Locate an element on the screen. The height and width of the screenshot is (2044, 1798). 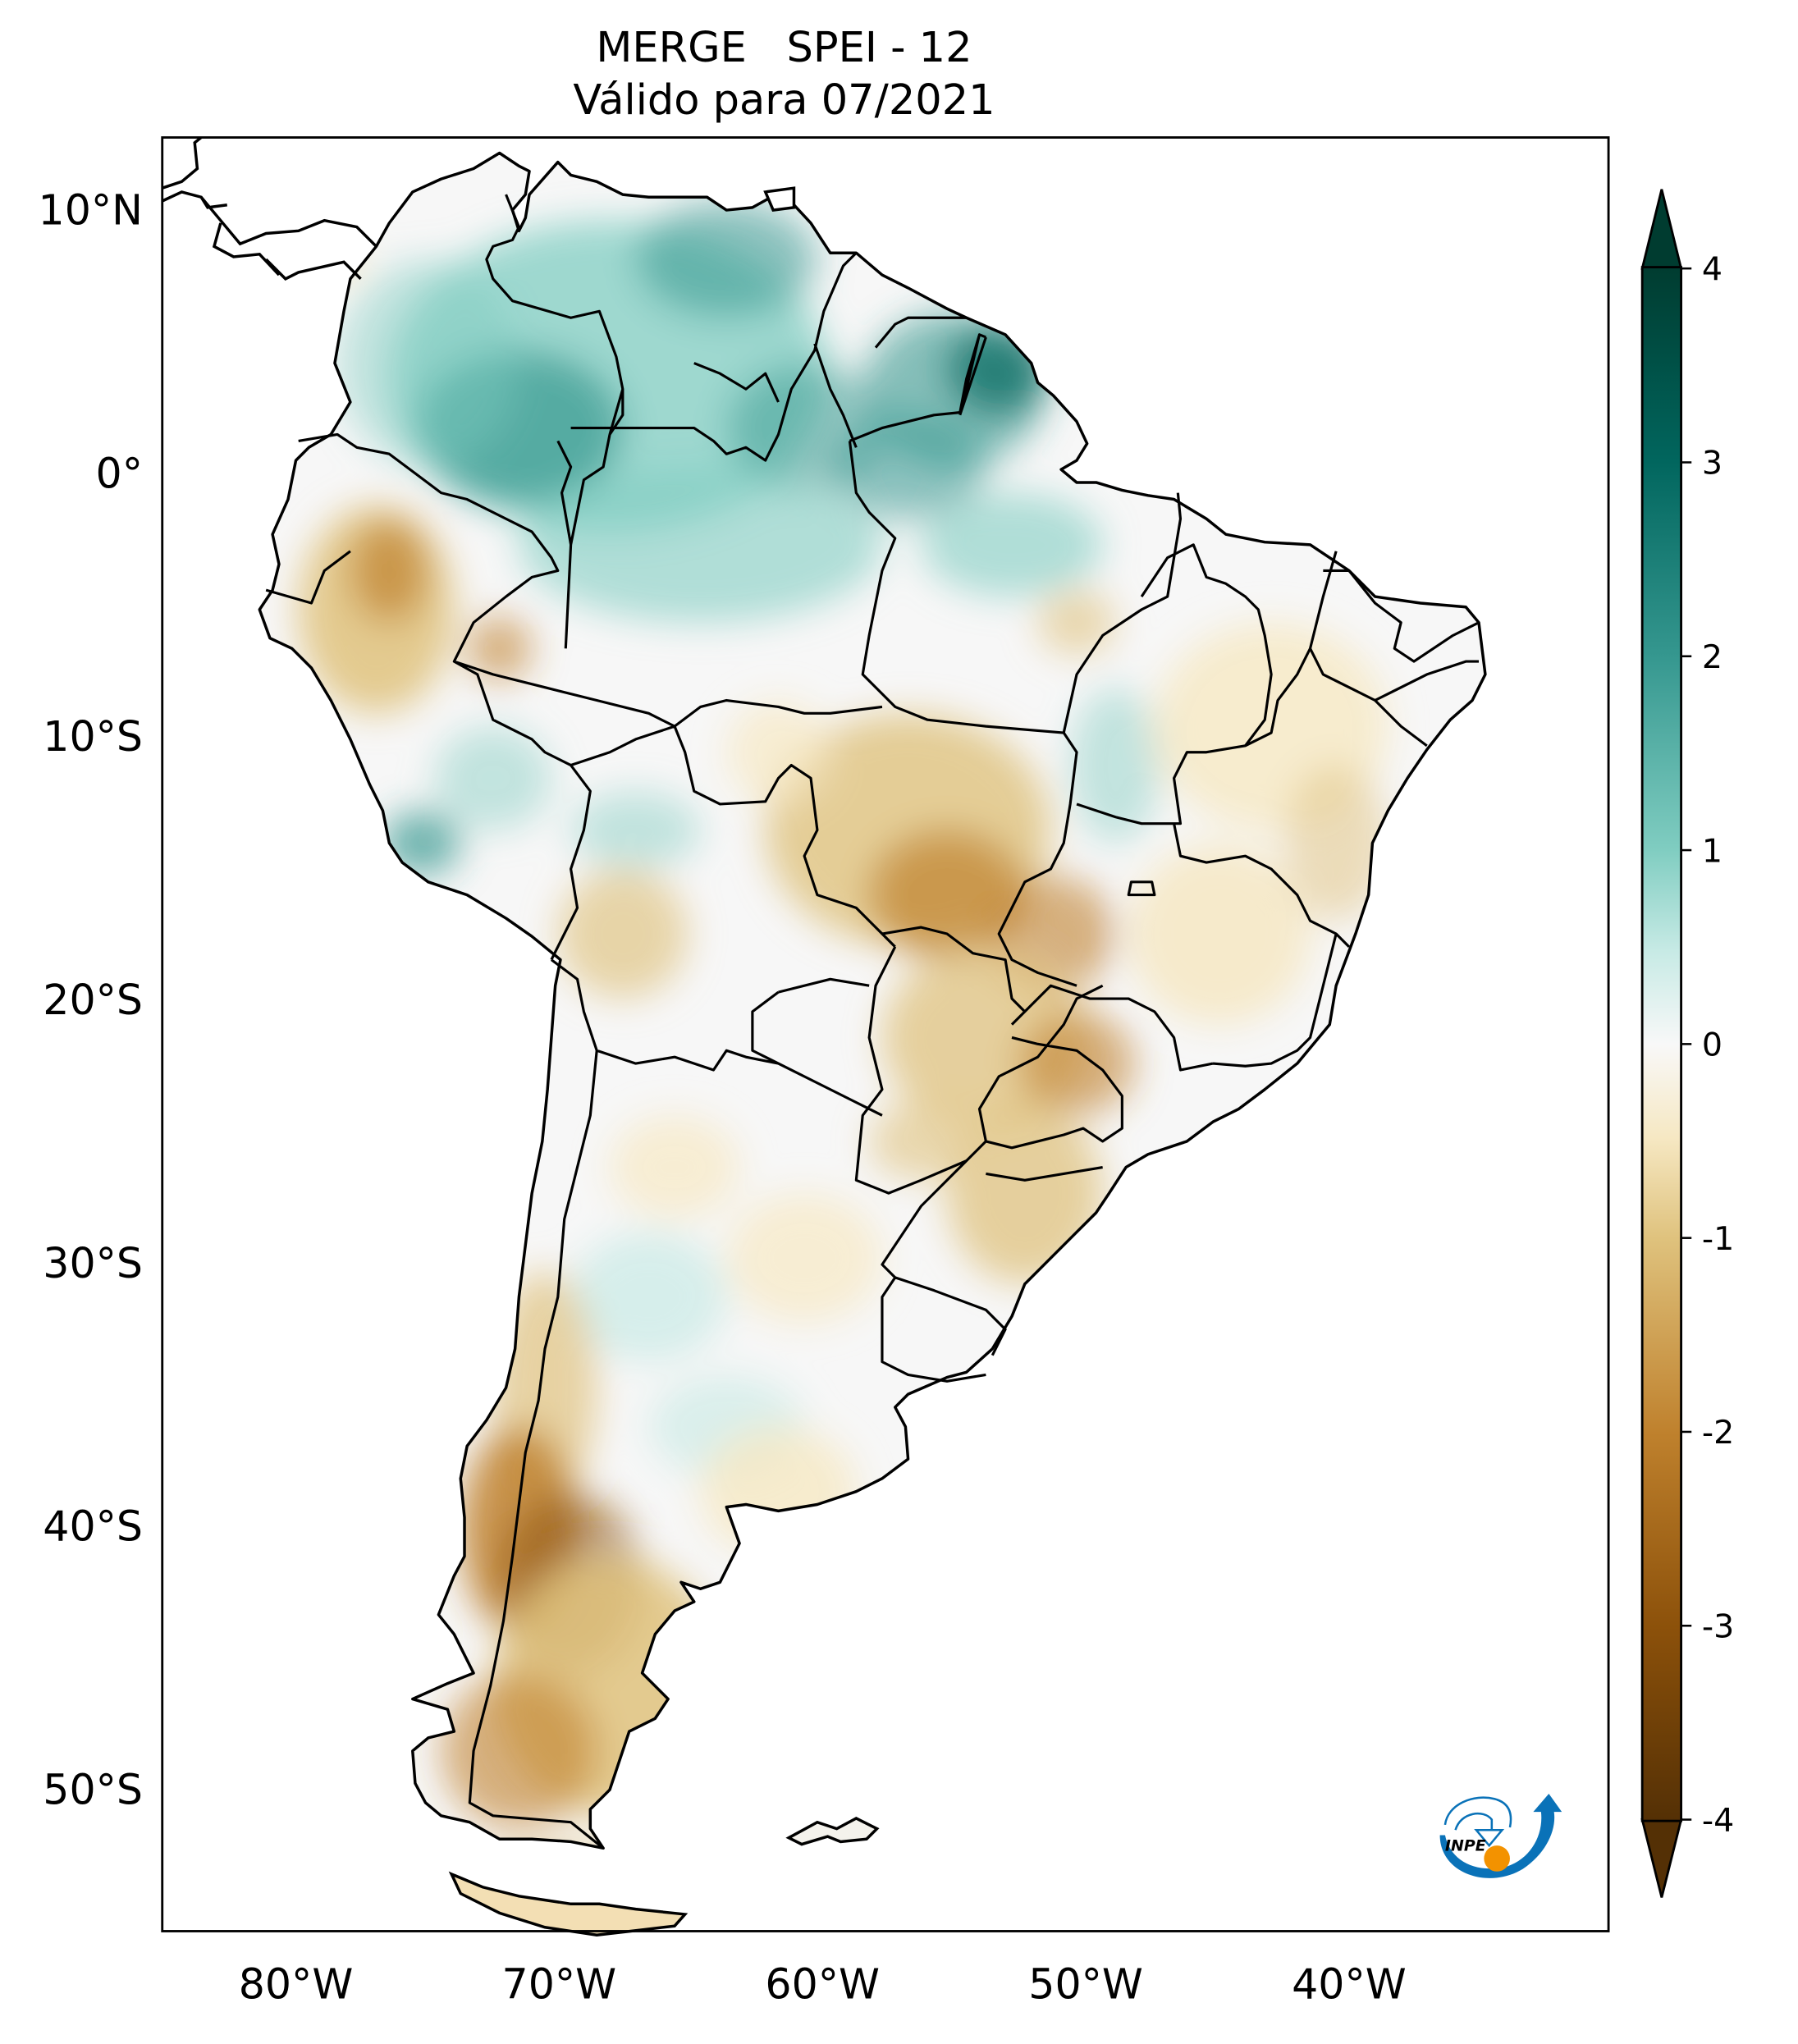
longitude-tick-label: 60°W is located at coordinates (822, 1985).